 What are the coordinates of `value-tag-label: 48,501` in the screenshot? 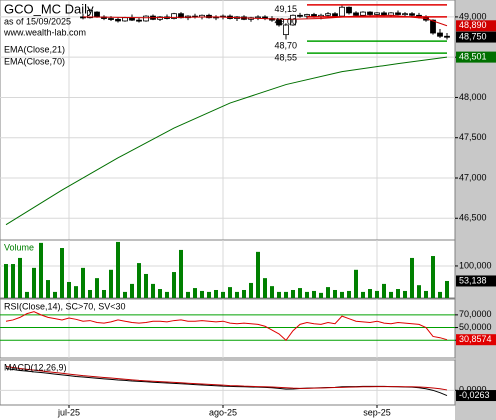 It's located at (473, 56).